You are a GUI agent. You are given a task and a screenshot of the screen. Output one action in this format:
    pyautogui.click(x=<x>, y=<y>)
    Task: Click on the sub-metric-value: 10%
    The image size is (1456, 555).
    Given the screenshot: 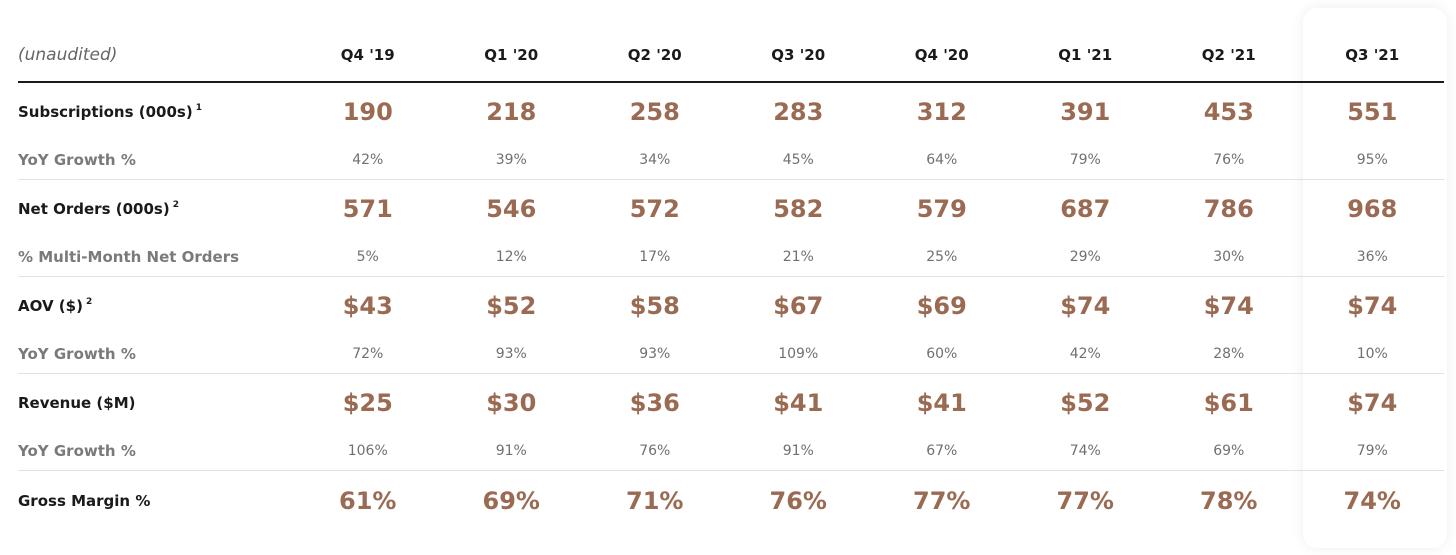 What is the action you would take?
    pyautogui.click(x=1372, y=354)
    